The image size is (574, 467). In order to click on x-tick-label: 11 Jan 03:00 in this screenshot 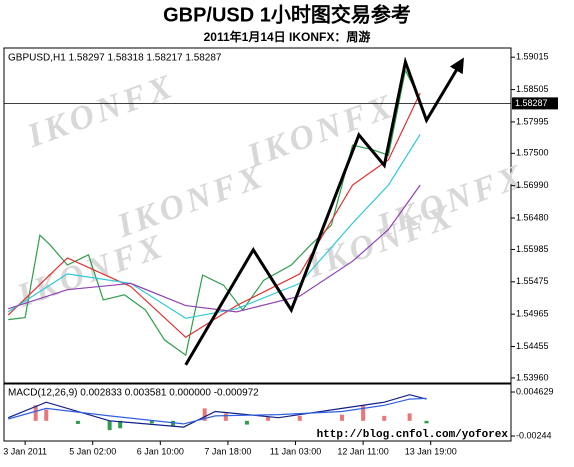, I will do `click(295, 451)`.